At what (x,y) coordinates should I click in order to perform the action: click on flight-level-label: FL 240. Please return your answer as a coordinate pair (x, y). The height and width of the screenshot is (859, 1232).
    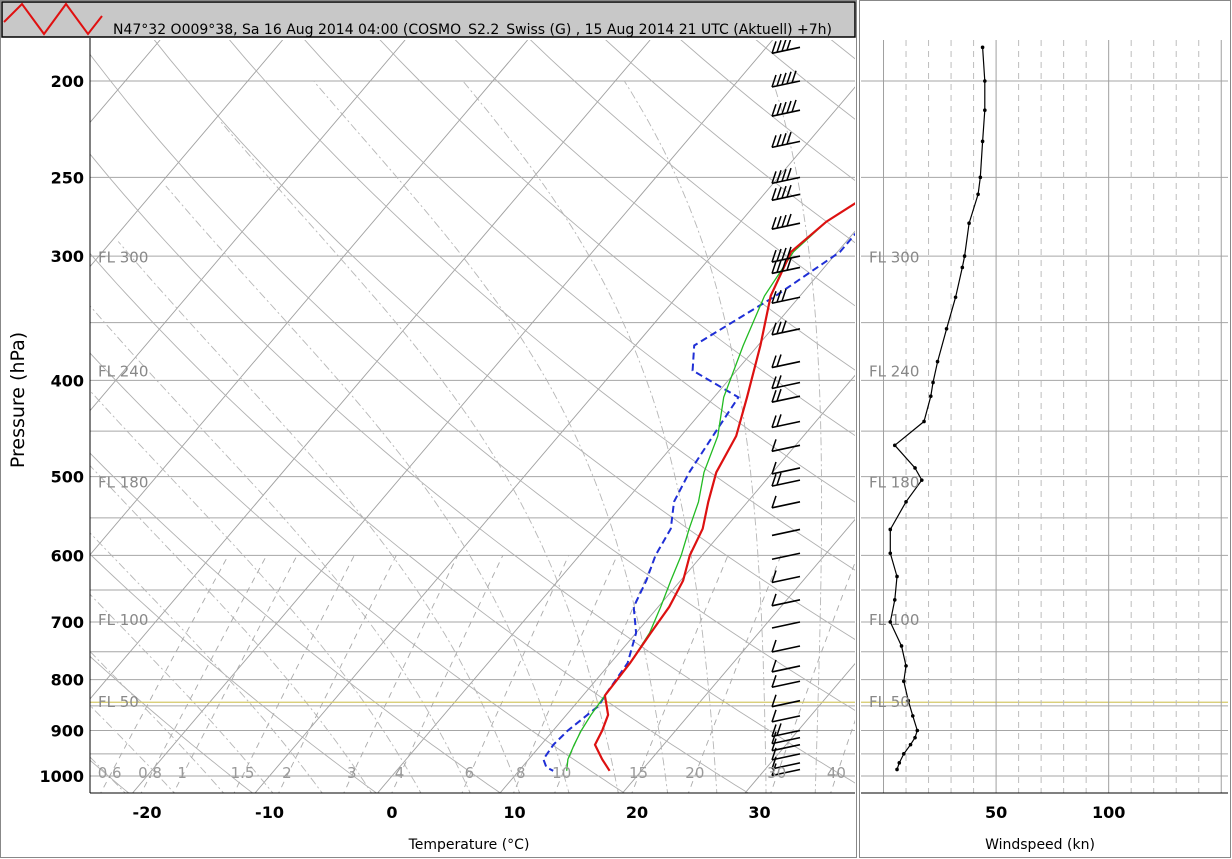
    Looking at the image, I should click on (123, 372).